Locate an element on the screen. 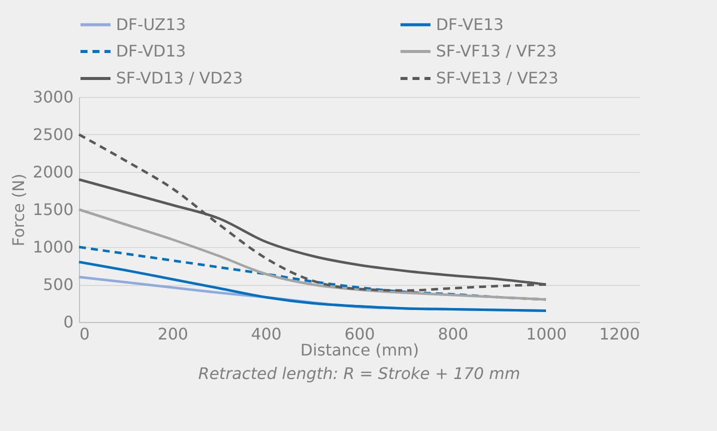 The height and width of the screenshot is (431, 717). legend-label: SF-VE13 / VE23 is located at coordinates (497, 78).